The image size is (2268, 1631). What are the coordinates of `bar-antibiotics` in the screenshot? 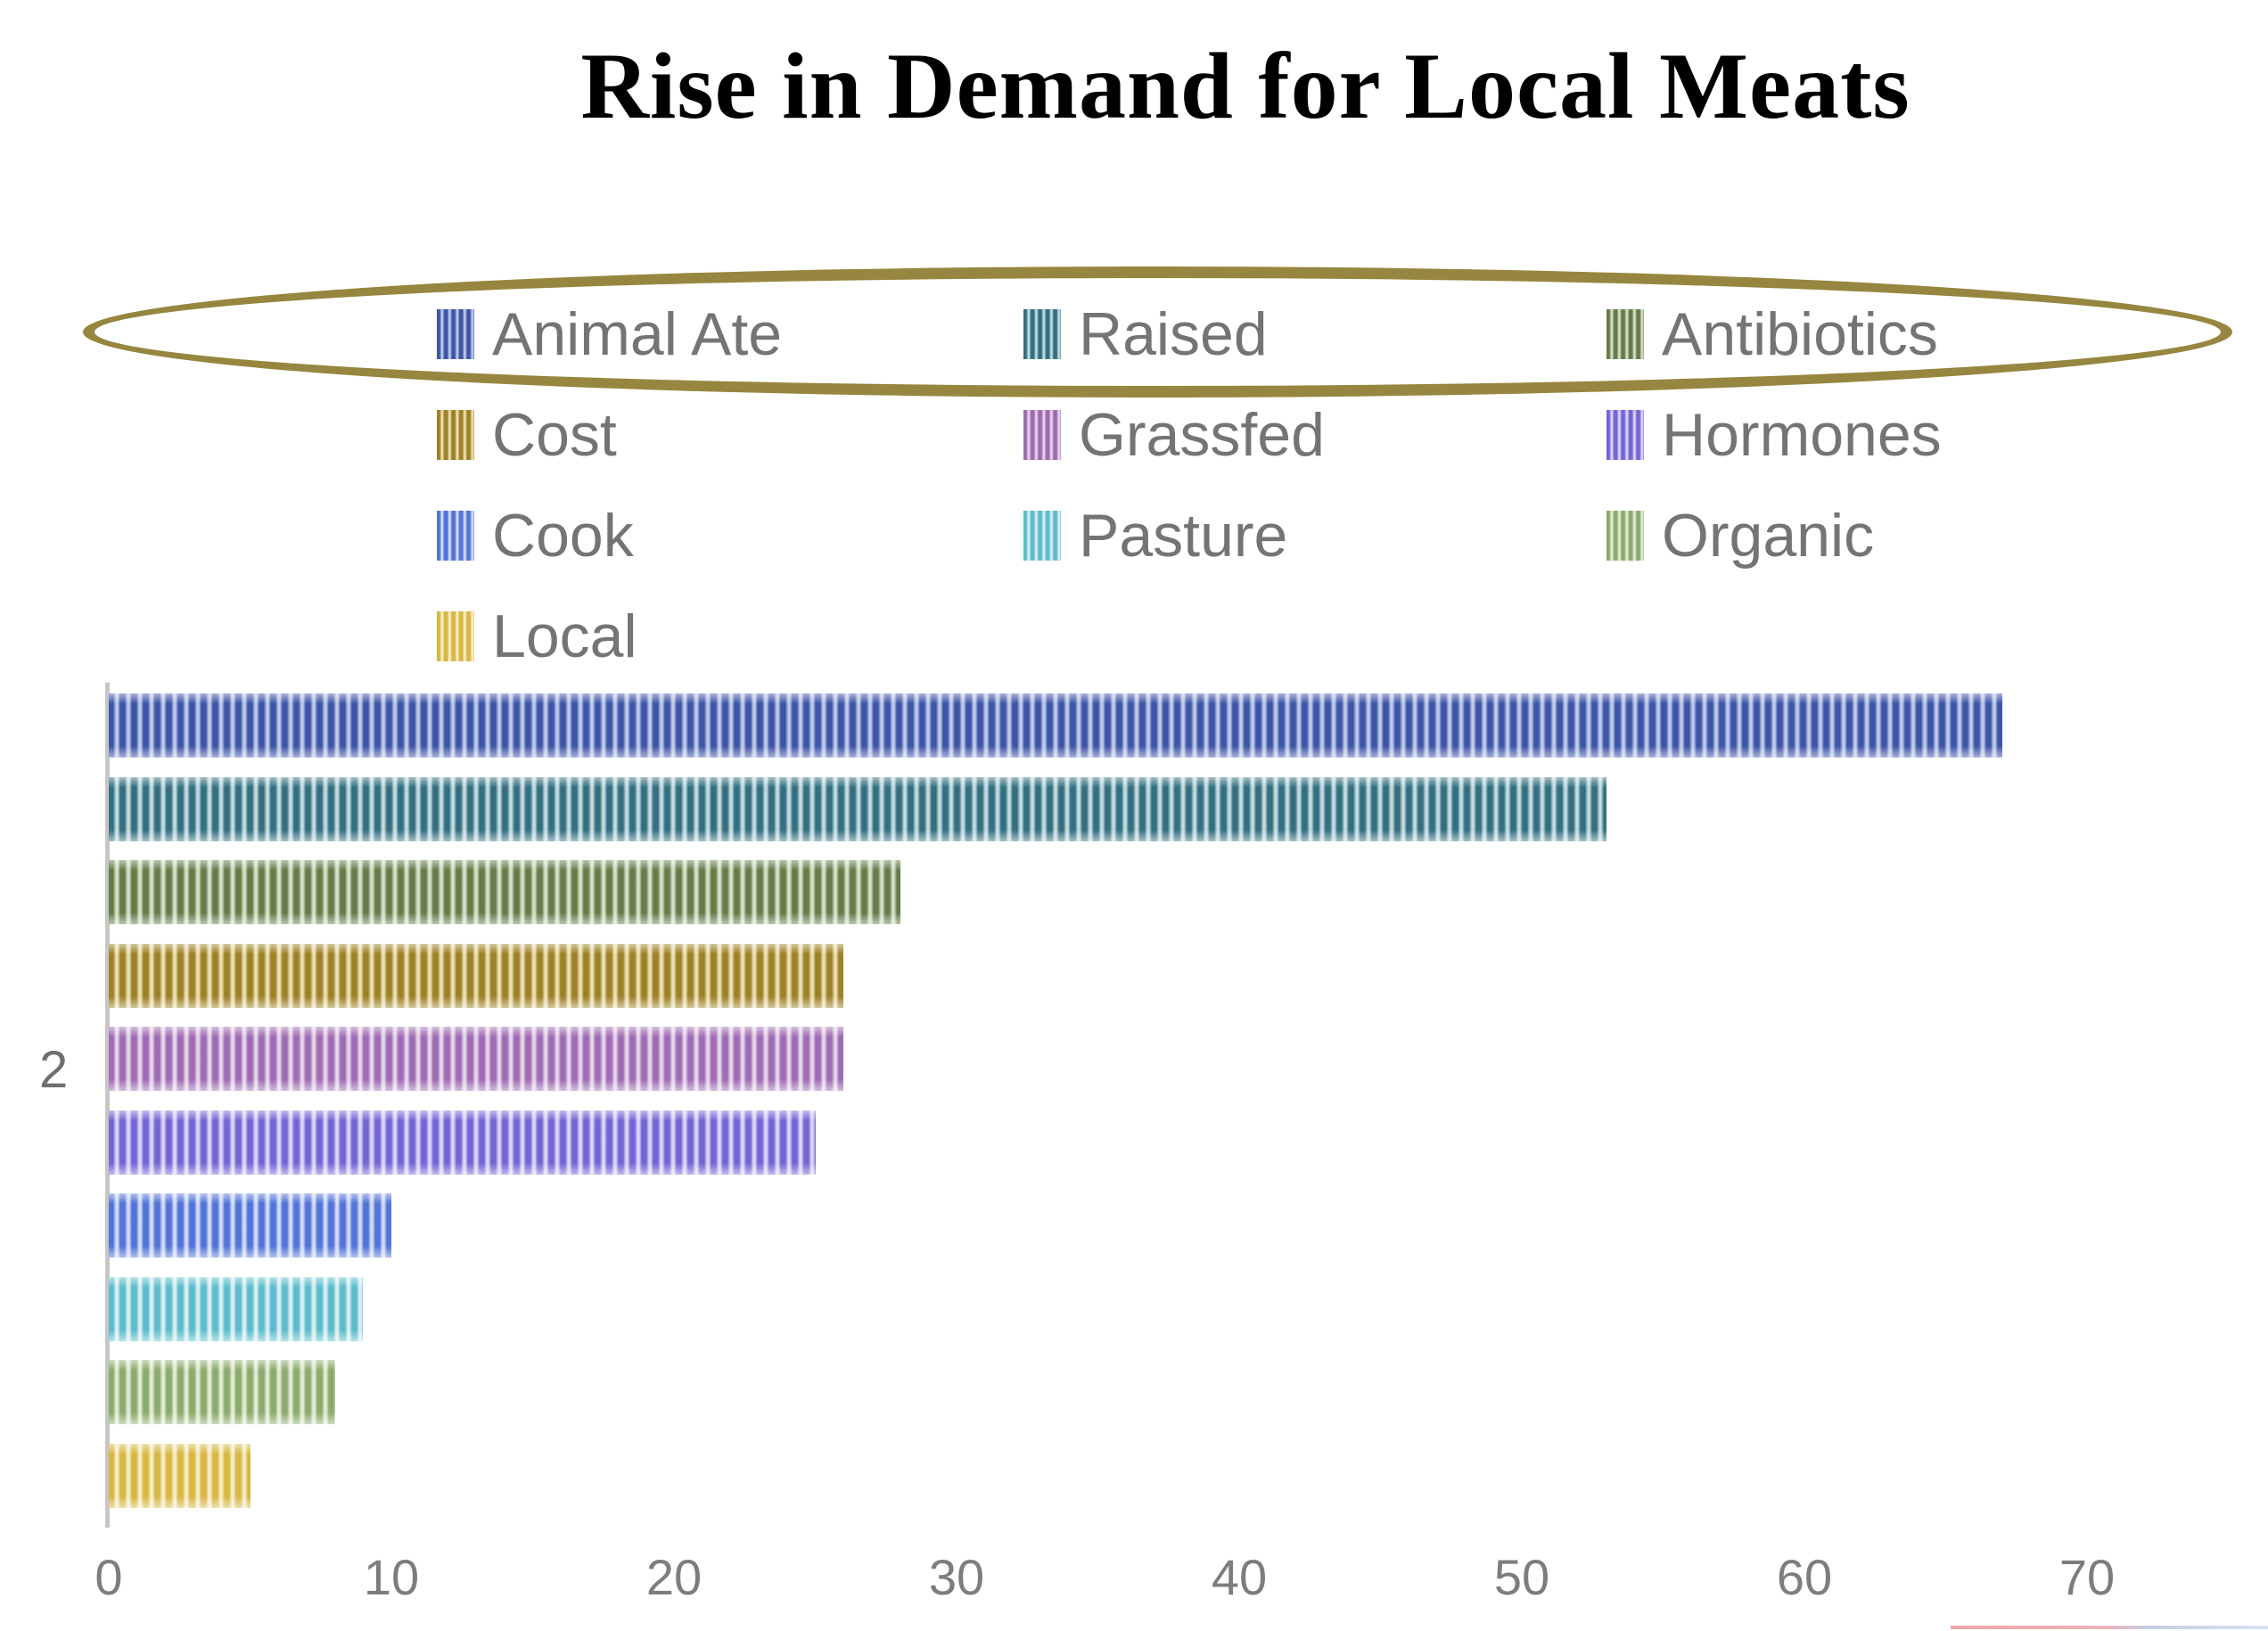 It's located at (504, 892).